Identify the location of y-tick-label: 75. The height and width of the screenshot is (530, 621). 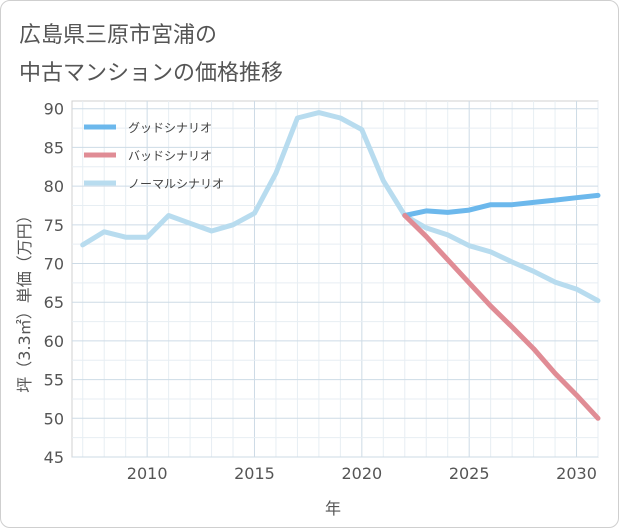
(54, 225).